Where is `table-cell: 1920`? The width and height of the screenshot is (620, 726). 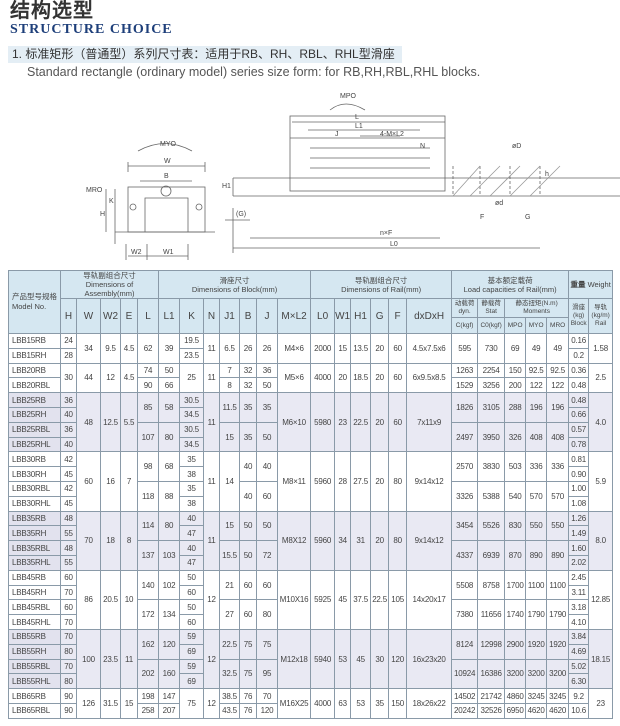 table-cell: 1920 is located at coordinates (558, 644).